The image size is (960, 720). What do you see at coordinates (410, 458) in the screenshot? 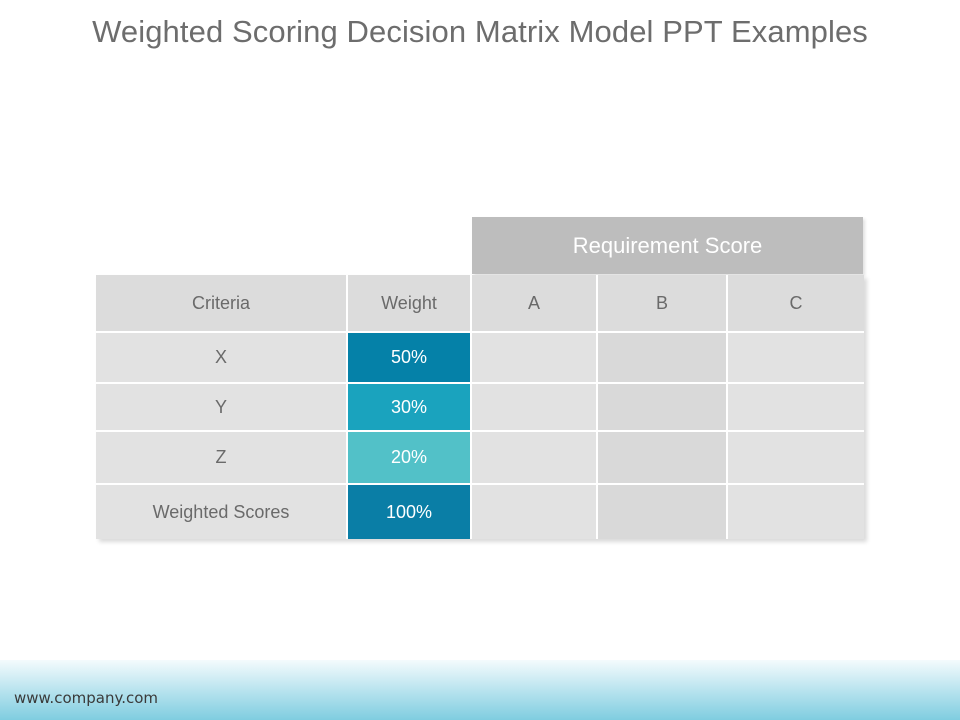
I see `weight-cell: 20%` at bounding box center [410, 458].